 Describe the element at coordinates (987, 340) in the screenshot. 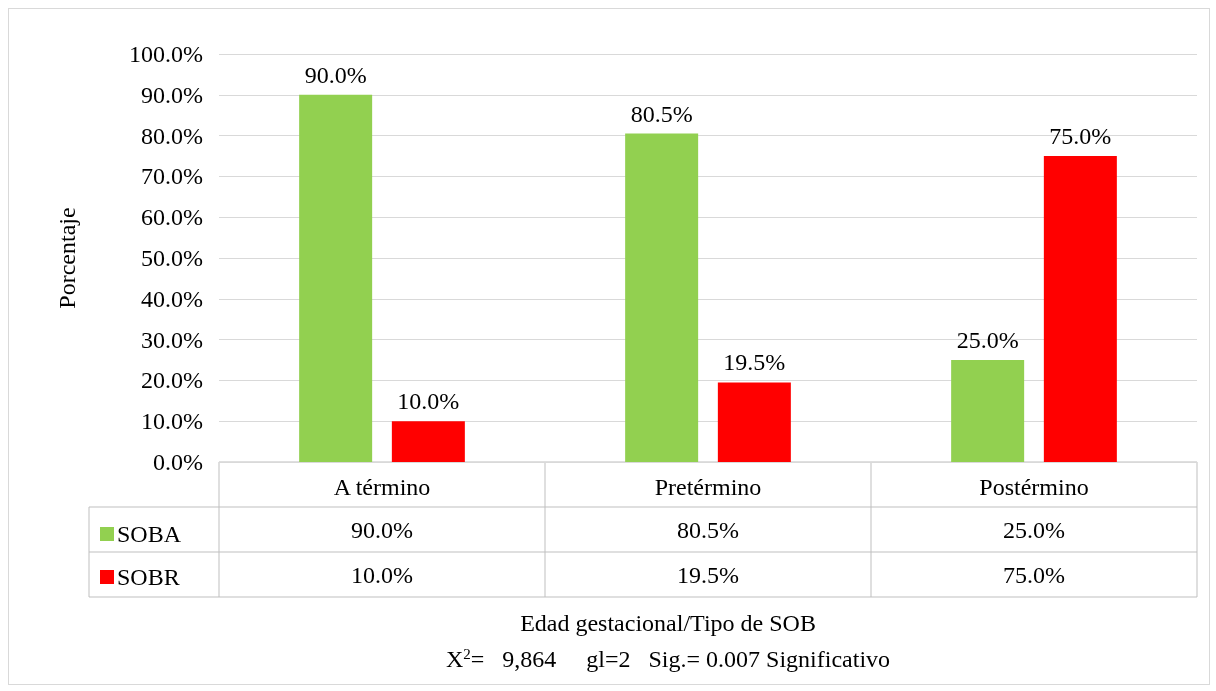

I see `text: 25.0%` at that location.